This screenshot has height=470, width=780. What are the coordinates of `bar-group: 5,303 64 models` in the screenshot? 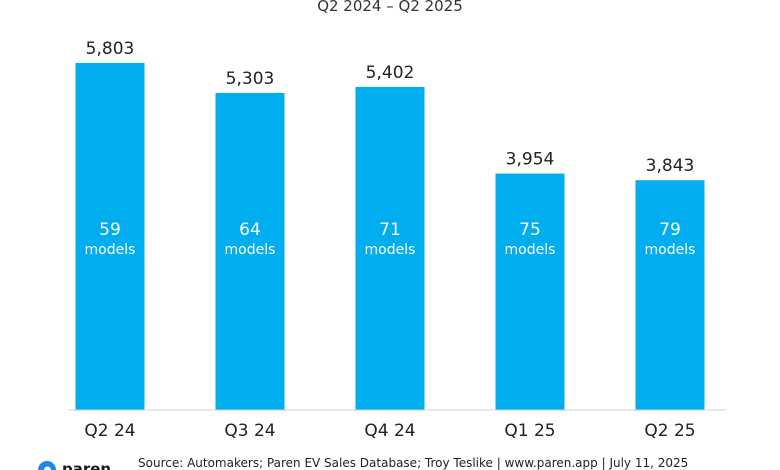 It's located at (250, 240).